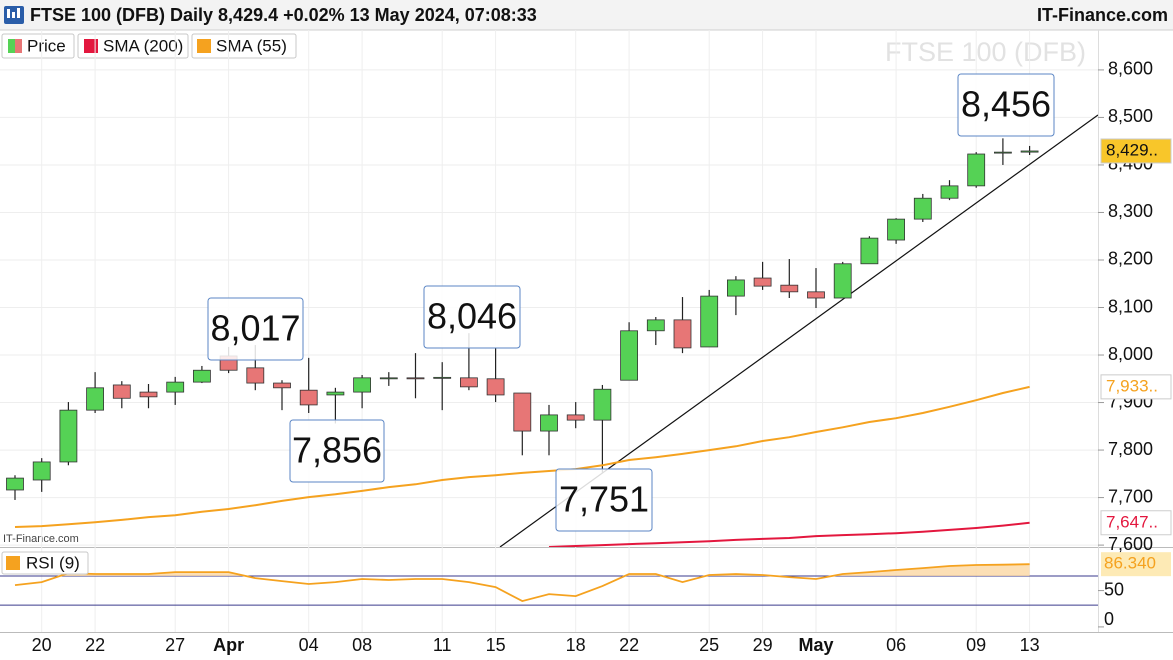 The image size is (1173, 660). I want to click on x-tick-label: 09, so click(976, 645).